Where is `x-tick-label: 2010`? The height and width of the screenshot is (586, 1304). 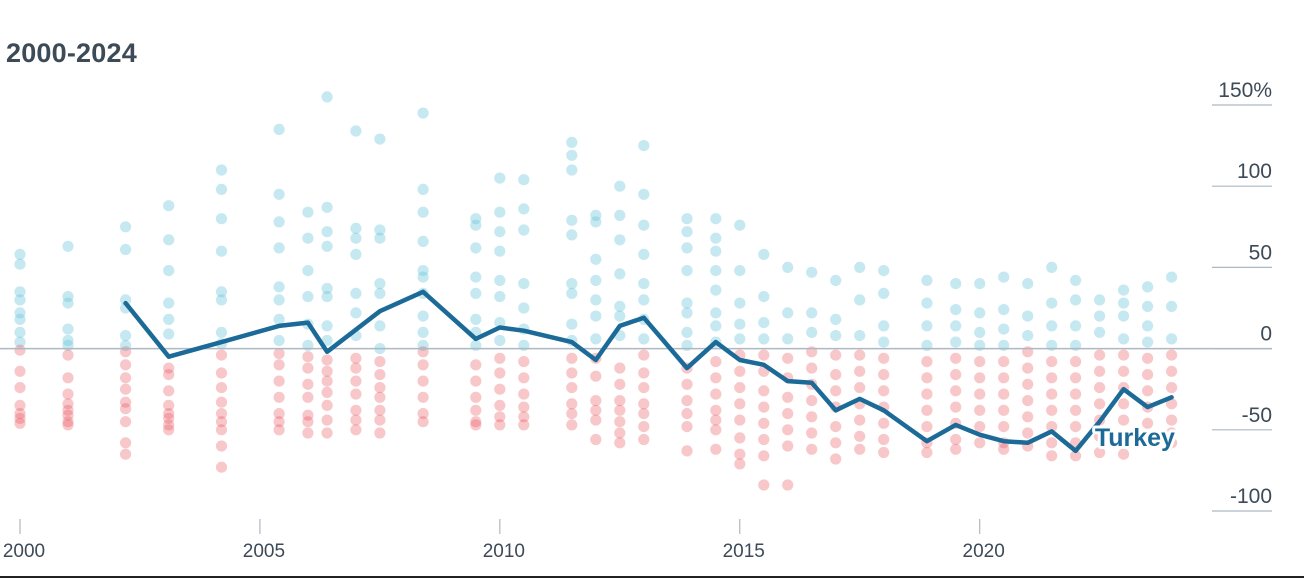 x-tick-label: 2010 is located at coordinates (504, 551).